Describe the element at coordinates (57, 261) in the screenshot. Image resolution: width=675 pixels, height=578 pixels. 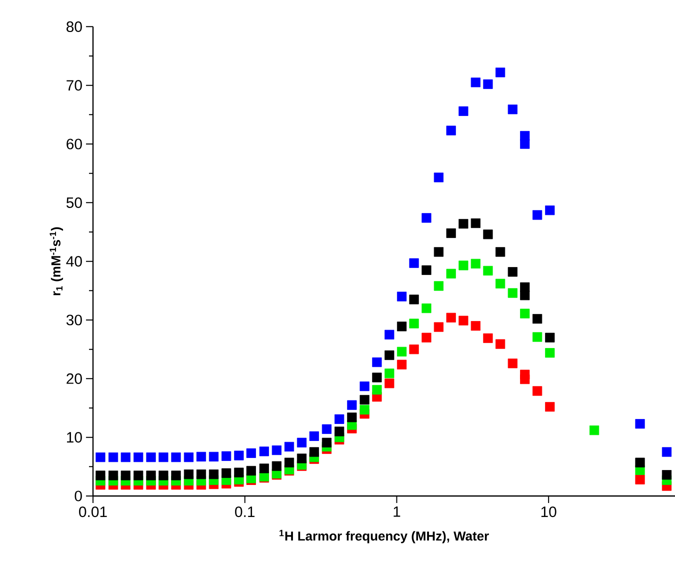
I see `y-axis-title: r$_{1}$ (mM$^{-1}$s$^{-1}$)` at that location.